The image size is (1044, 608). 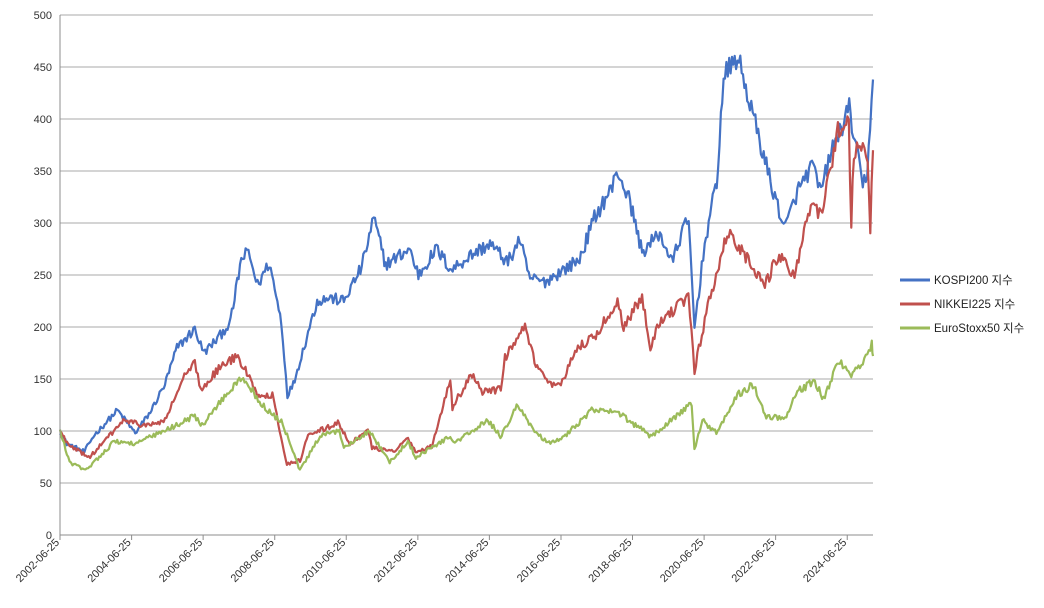 What do you see at coordinates (979, 328) in the screenshot?
I see `legend-label: EuroStoxx50 지수` at bounding box center [979, 328].